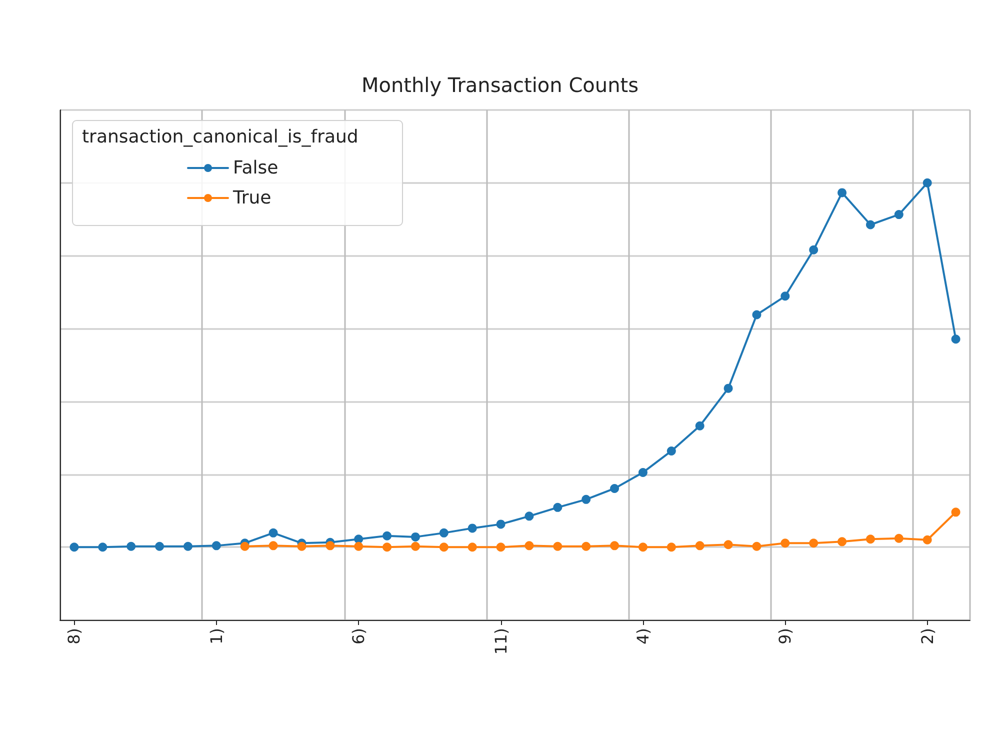 The image size is (1000, 750). What do you see at coordinates (220, 137) in the screenshot?
I see `legend-title: transaction_canonical_is_fraud` at bounding box center [220, 137].